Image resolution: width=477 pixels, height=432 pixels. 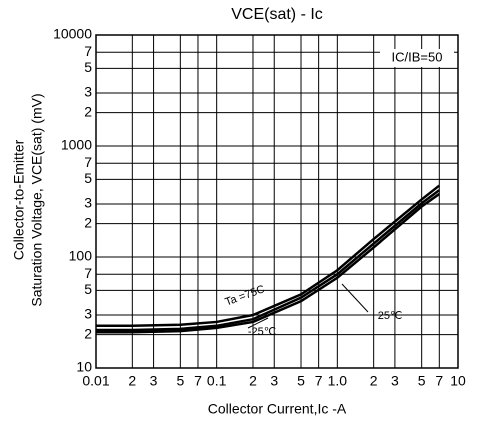 What do you see at coordinates (390, 316) in the screenshot?
I see `annotation: 25℃` at bounding box center [390, 316].